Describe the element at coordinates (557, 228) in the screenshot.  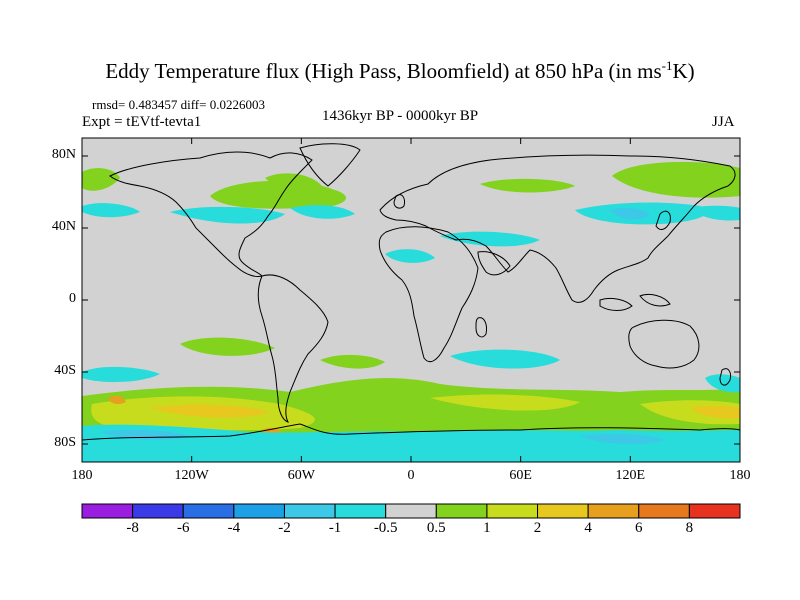
I see `coast-eurasia` at that location.